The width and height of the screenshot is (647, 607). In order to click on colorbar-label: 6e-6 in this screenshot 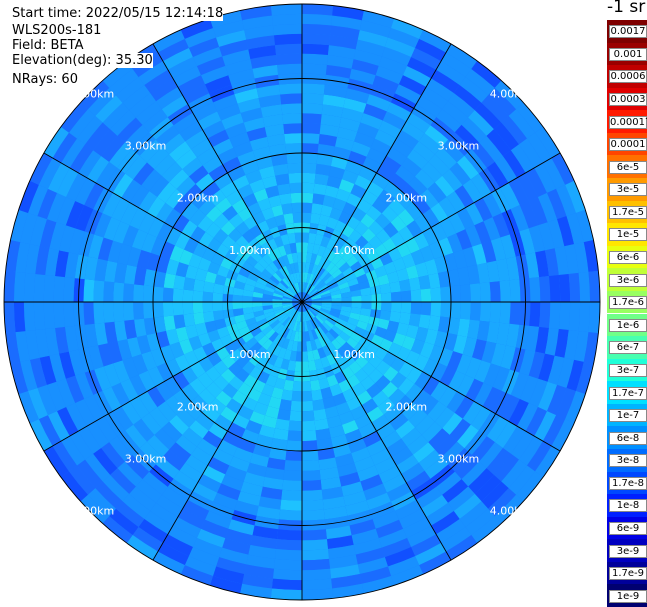, I will do `click(628, 258)`.